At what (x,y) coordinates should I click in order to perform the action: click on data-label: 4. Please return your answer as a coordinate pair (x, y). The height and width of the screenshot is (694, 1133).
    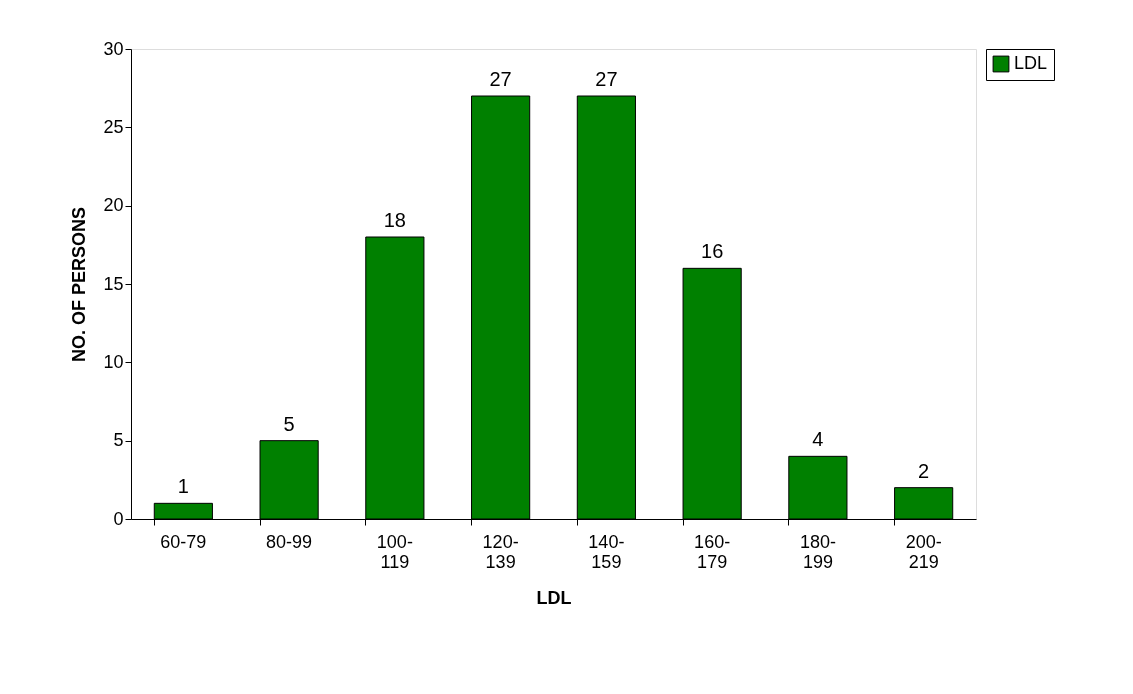
    Looking at the image, I should click on (818, 439).